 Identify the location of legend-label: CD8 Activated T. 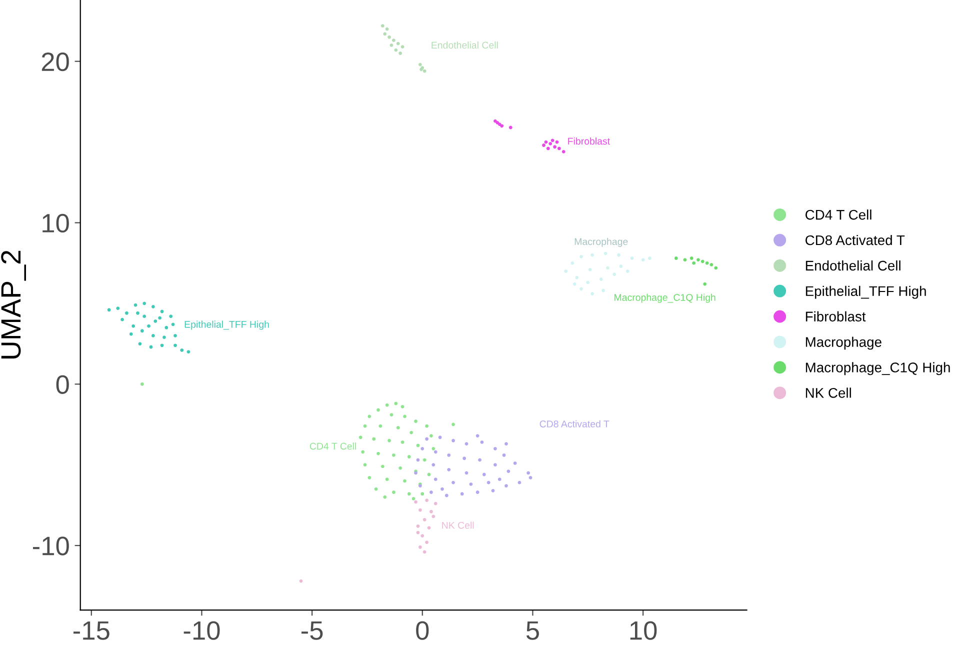
(855, 240).